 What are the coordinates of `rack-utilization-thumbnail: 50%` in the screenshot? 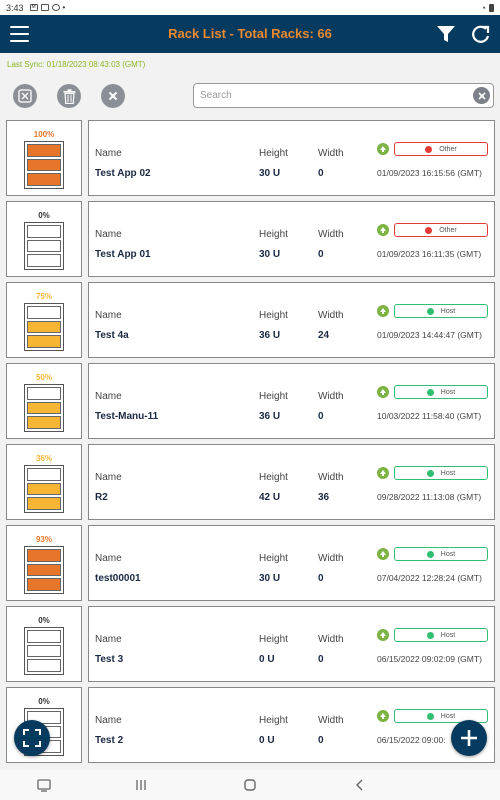 It's located at (44, 401).